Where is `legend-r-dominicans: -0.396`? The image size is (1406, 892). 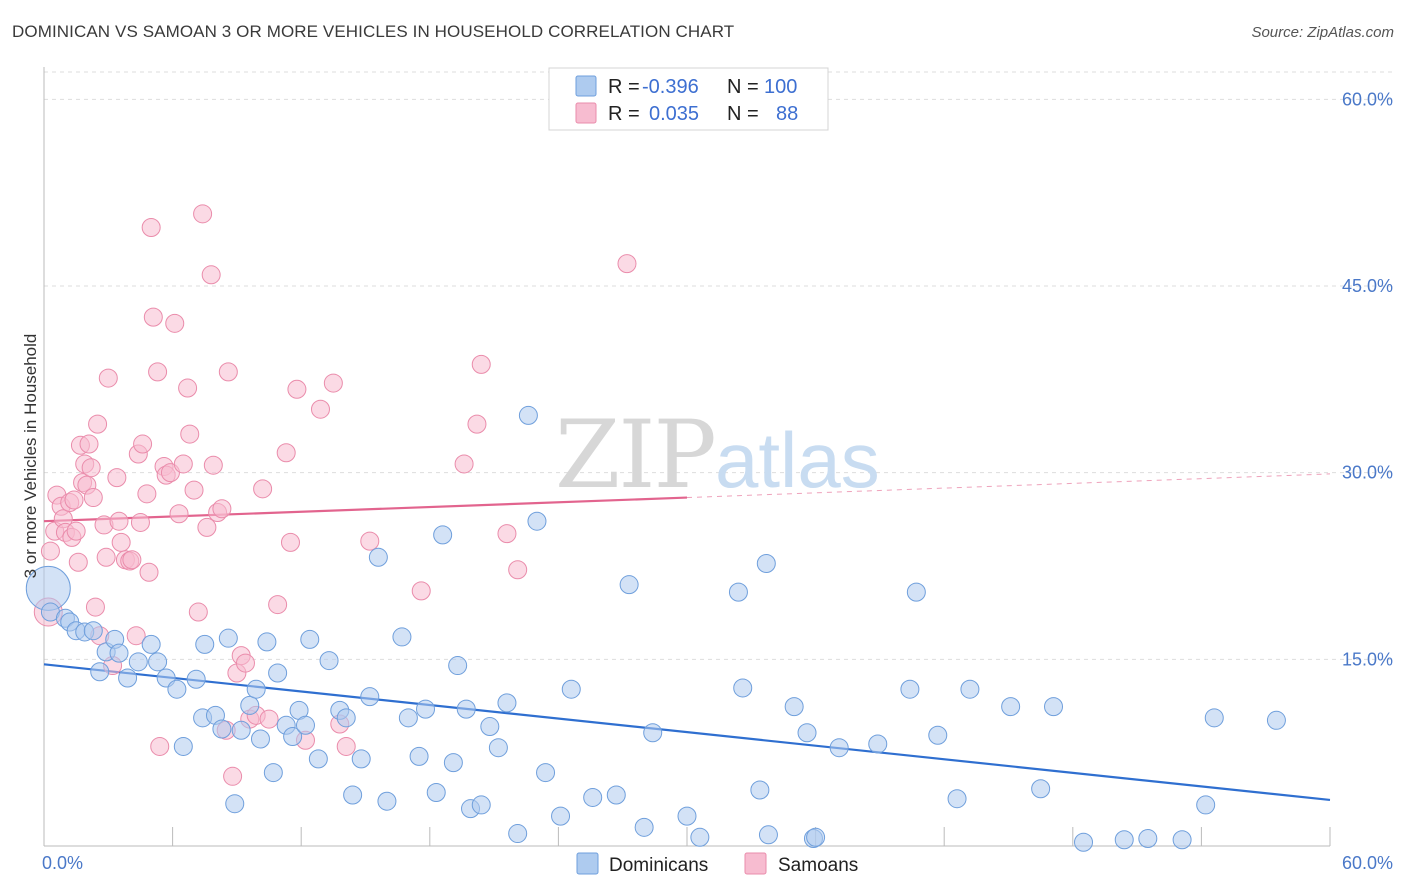 legend-r-dominicans: -0.396 is located at coordinates (670, 87).